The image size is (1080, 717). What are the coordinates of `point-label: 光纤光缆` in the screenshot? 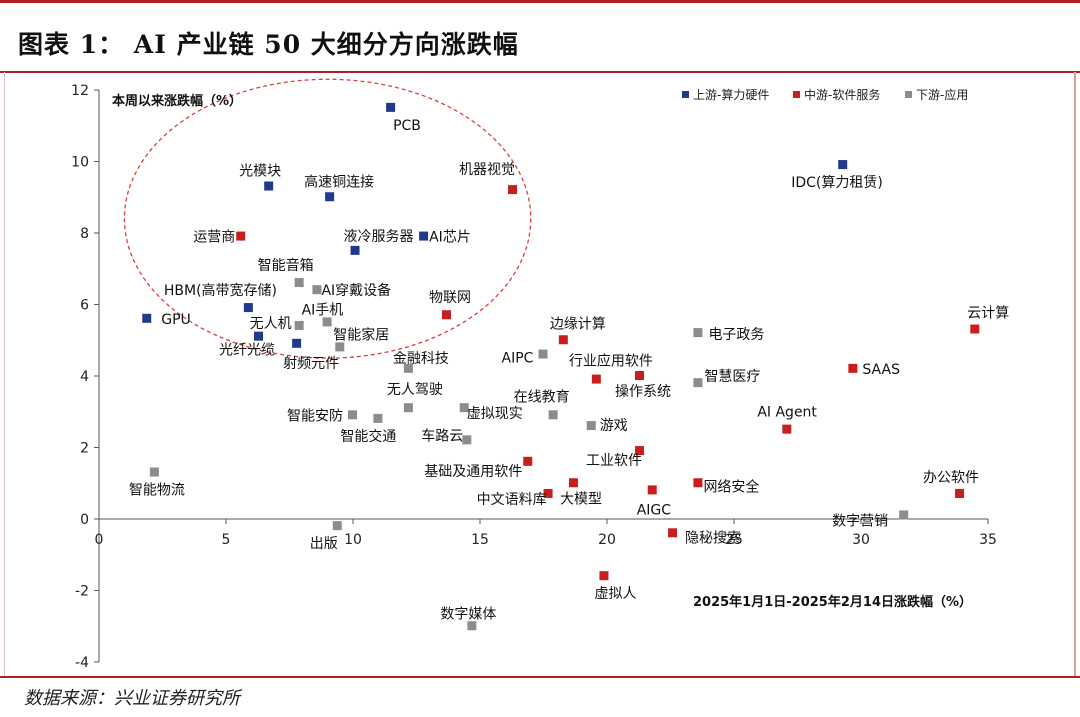 It's located at (247, 351).